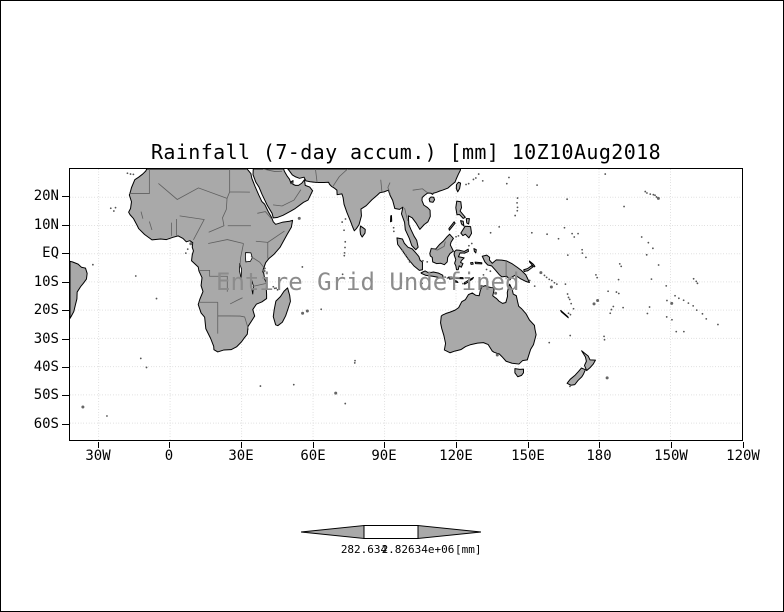 This screenshot has width=784, height=612. I want to click on grid-undefined-message: Entire Grid Undefined, so click(368, 282).